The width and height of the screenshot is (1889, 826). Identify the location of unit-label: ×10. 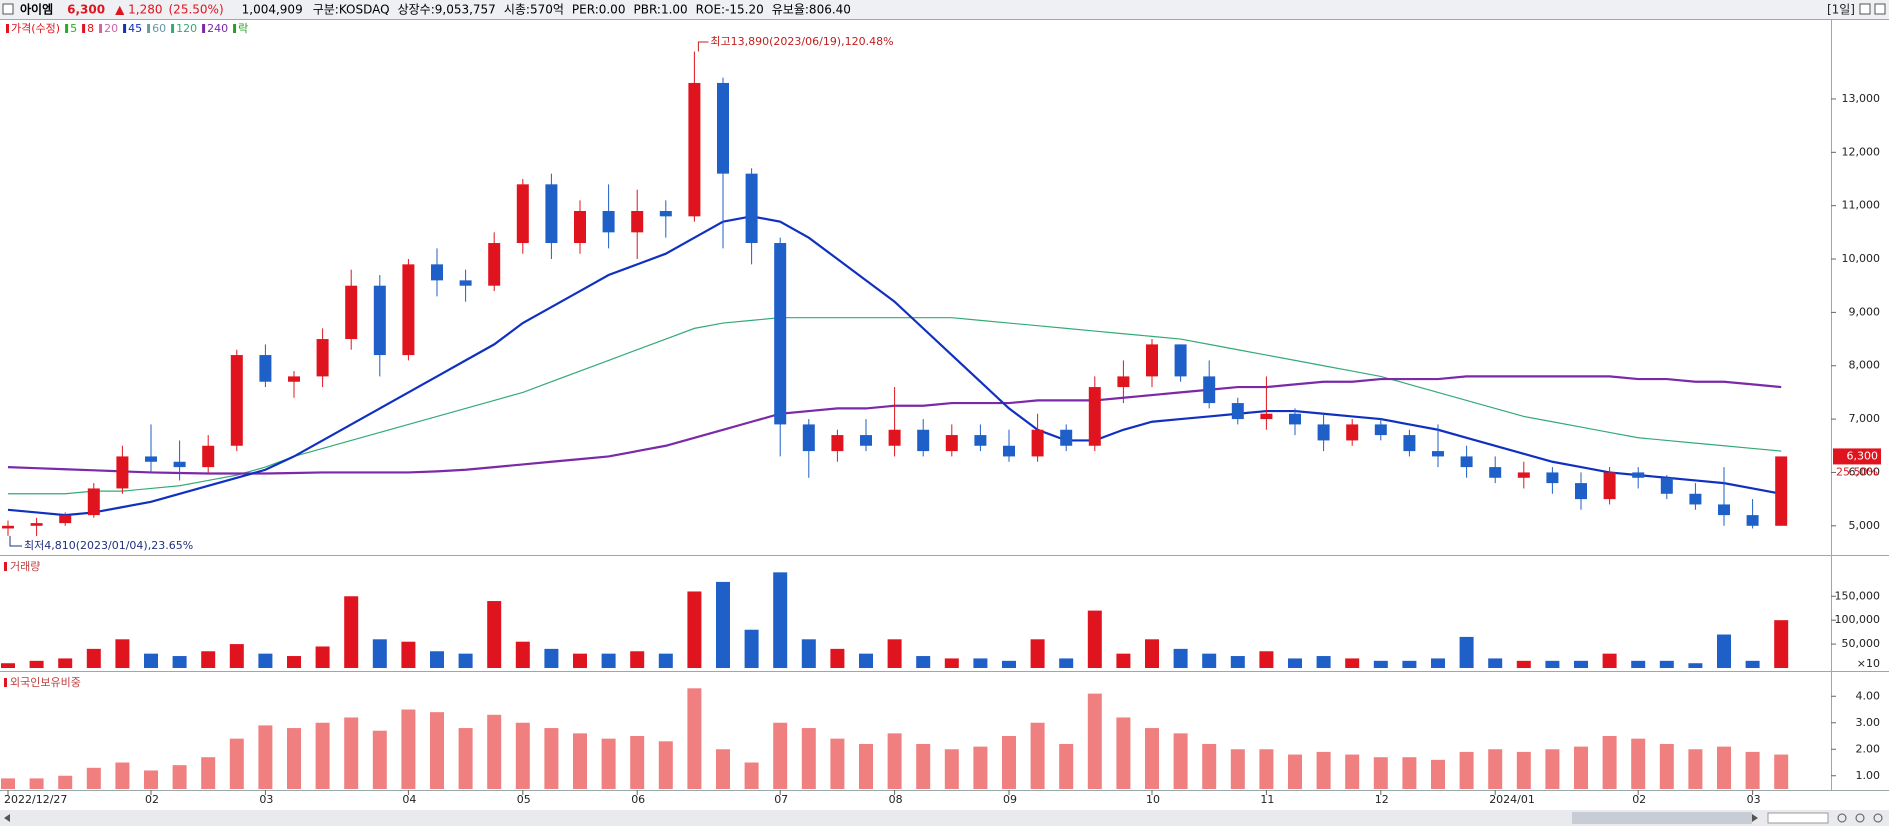
(1868, 663).